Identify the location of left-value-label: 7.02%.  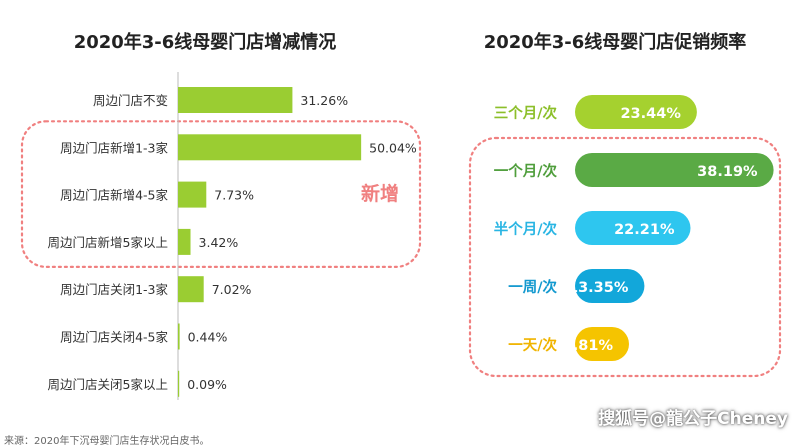
(232, 289).